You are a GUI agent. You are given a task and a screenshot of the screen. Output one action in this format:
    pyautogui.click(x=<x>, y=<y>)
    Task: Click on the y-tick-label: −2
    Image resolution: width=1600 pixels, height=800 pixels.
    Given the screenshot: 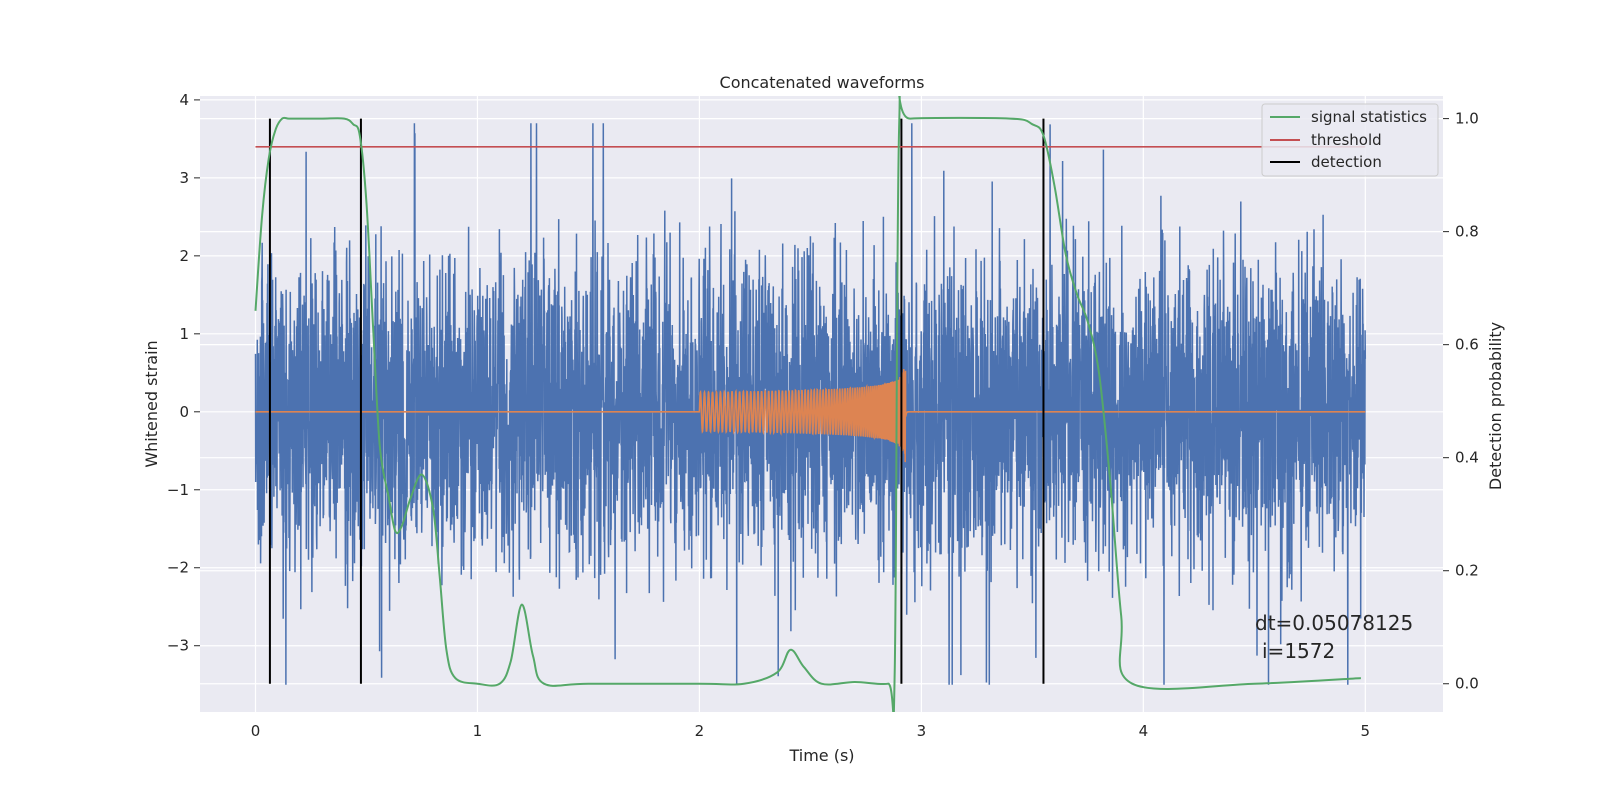 What is the action you would take?
    pyautogui.click(x=178, y=568)
    